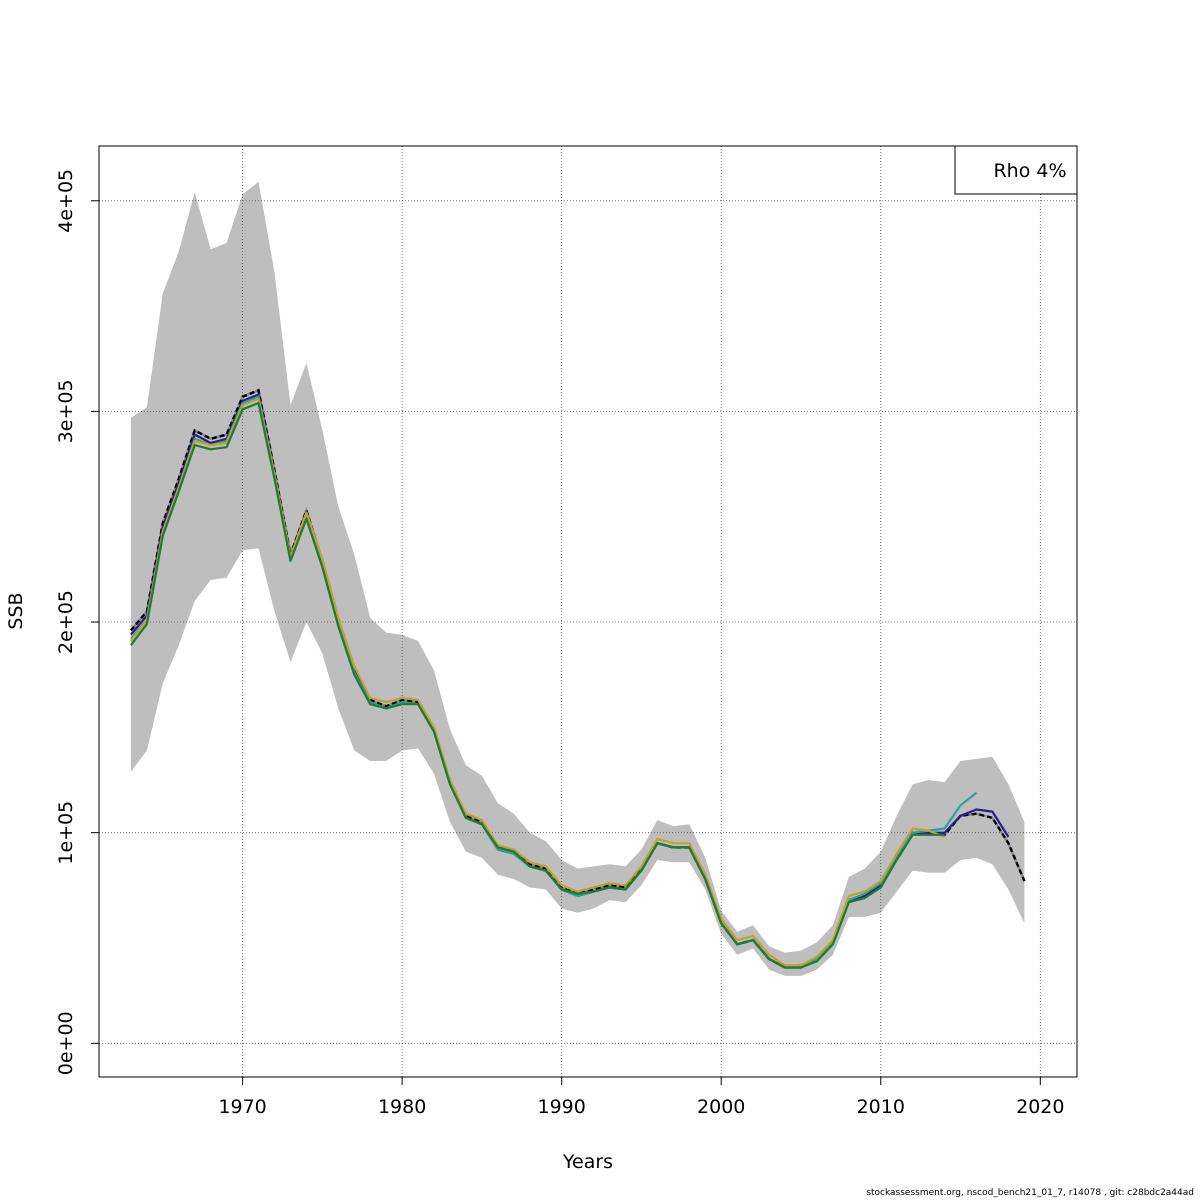 This screenshot has height=1200, width=1200. Describe the element at coordinates (402, 1107) in the screenshot. I see `x-tick-label: 1980` at that location.